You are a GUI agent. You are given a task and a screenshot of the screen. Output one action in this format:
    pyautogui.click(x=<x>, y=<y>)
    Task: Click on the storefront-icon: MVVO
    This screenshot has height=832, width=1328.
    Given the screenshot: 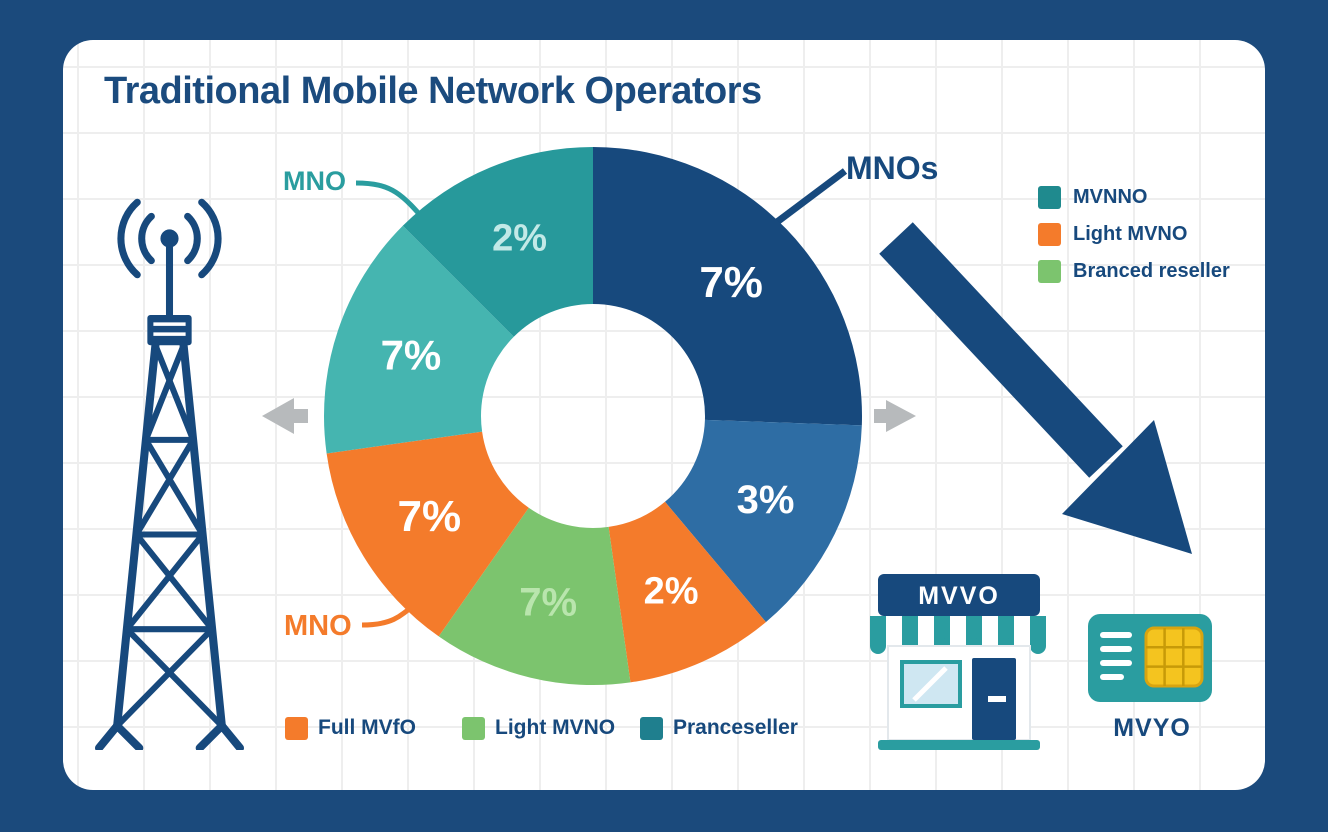 What is the action you would take?
    pyautogui.click(x=958, y=662)
    